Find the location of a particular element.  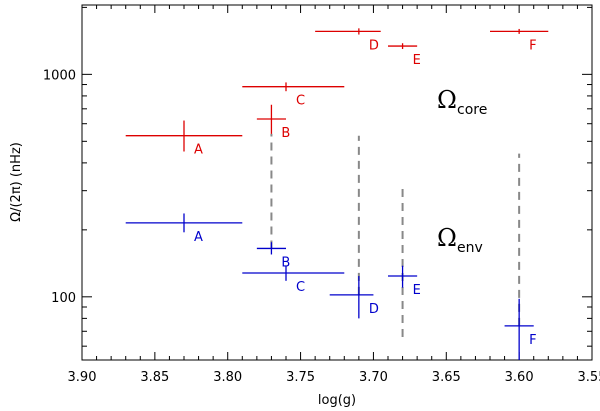

x-tick-label: 3.60 is located at coordinates (519, 377).